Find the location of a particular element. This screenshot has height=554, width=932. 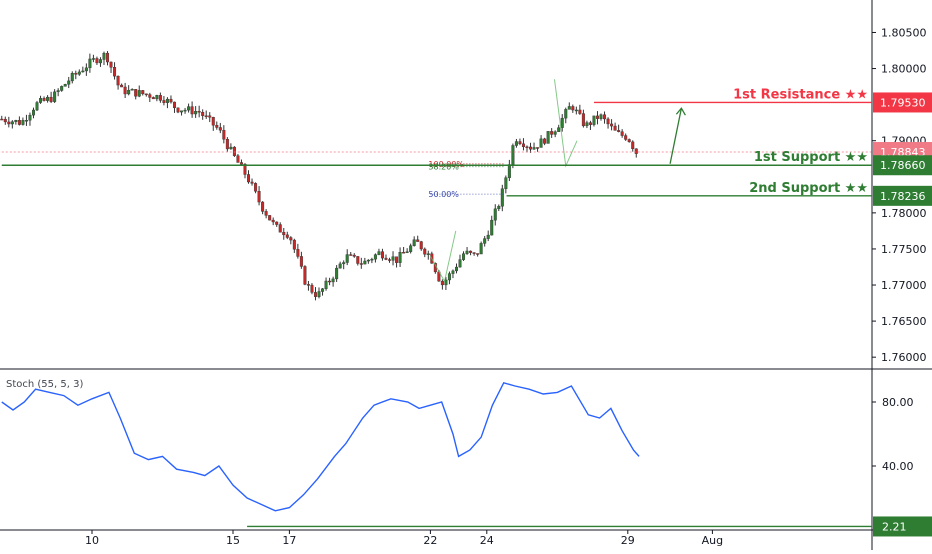

price-tag-support1: 1.78660 is located at coordinates (902, 165).